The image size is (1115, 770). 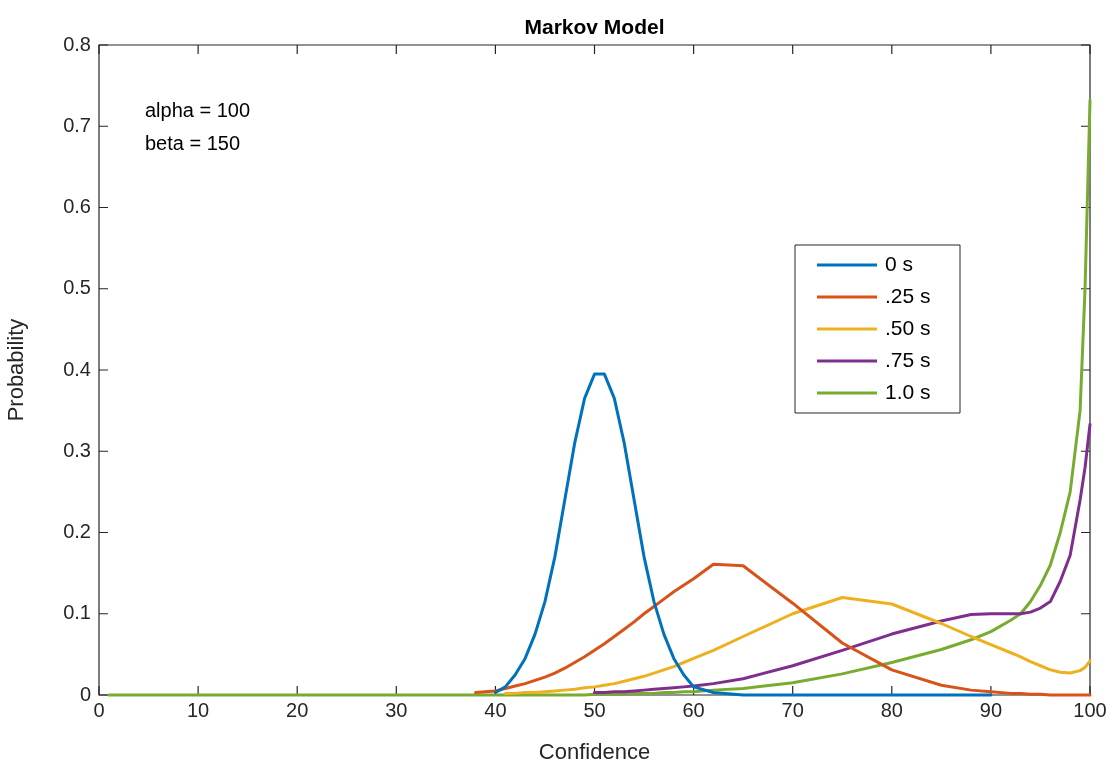 What do you see at coordinates (77, 124) in the screenshot?
I see `y-tick-label: 0.7` at bounding box center [77, 124].